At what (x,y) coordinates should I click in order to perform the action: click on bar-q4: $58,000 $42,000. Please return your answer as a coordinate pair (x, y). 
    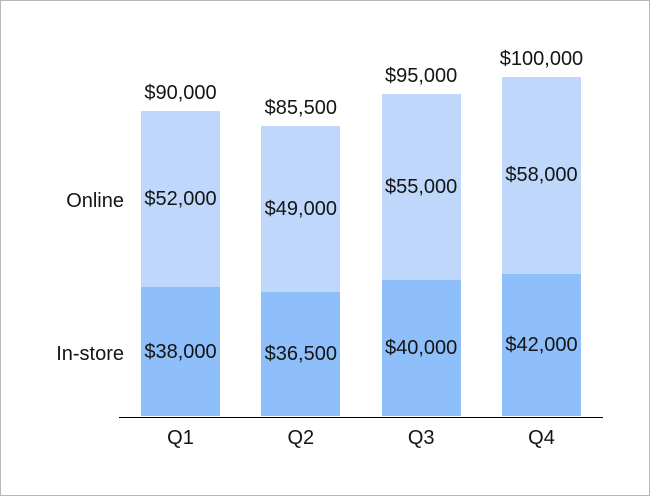
    Looking at the image, I should click on (541, 246).